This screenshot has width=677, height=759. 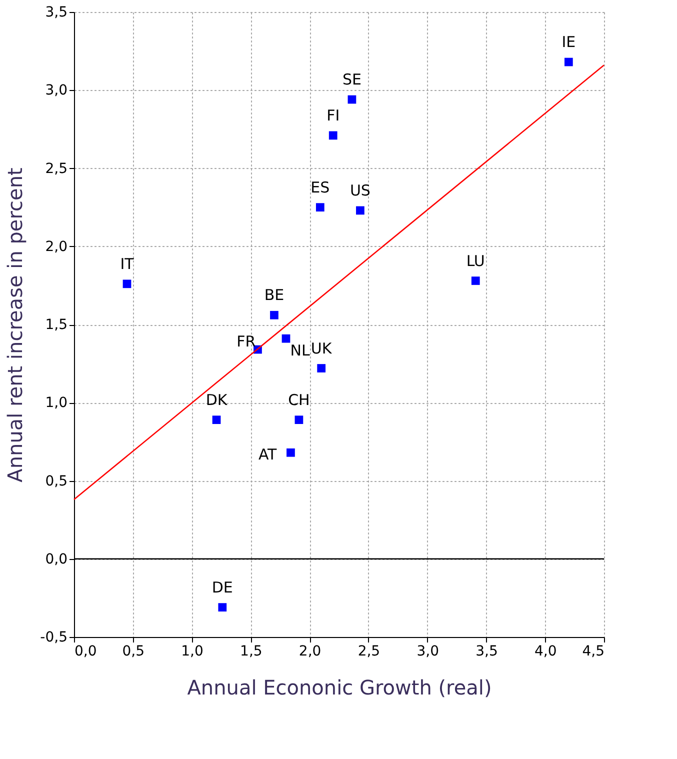 I want to click on annotation: SE, so click(x=352, y=79).